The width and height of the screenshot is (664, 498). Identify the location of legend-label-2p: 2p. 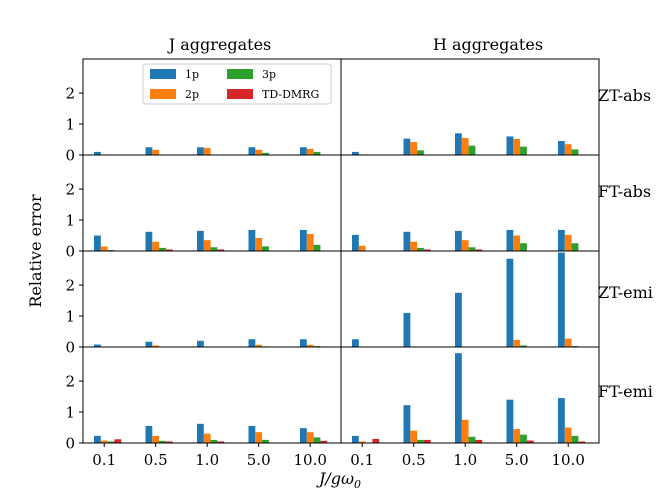
(192, 94).